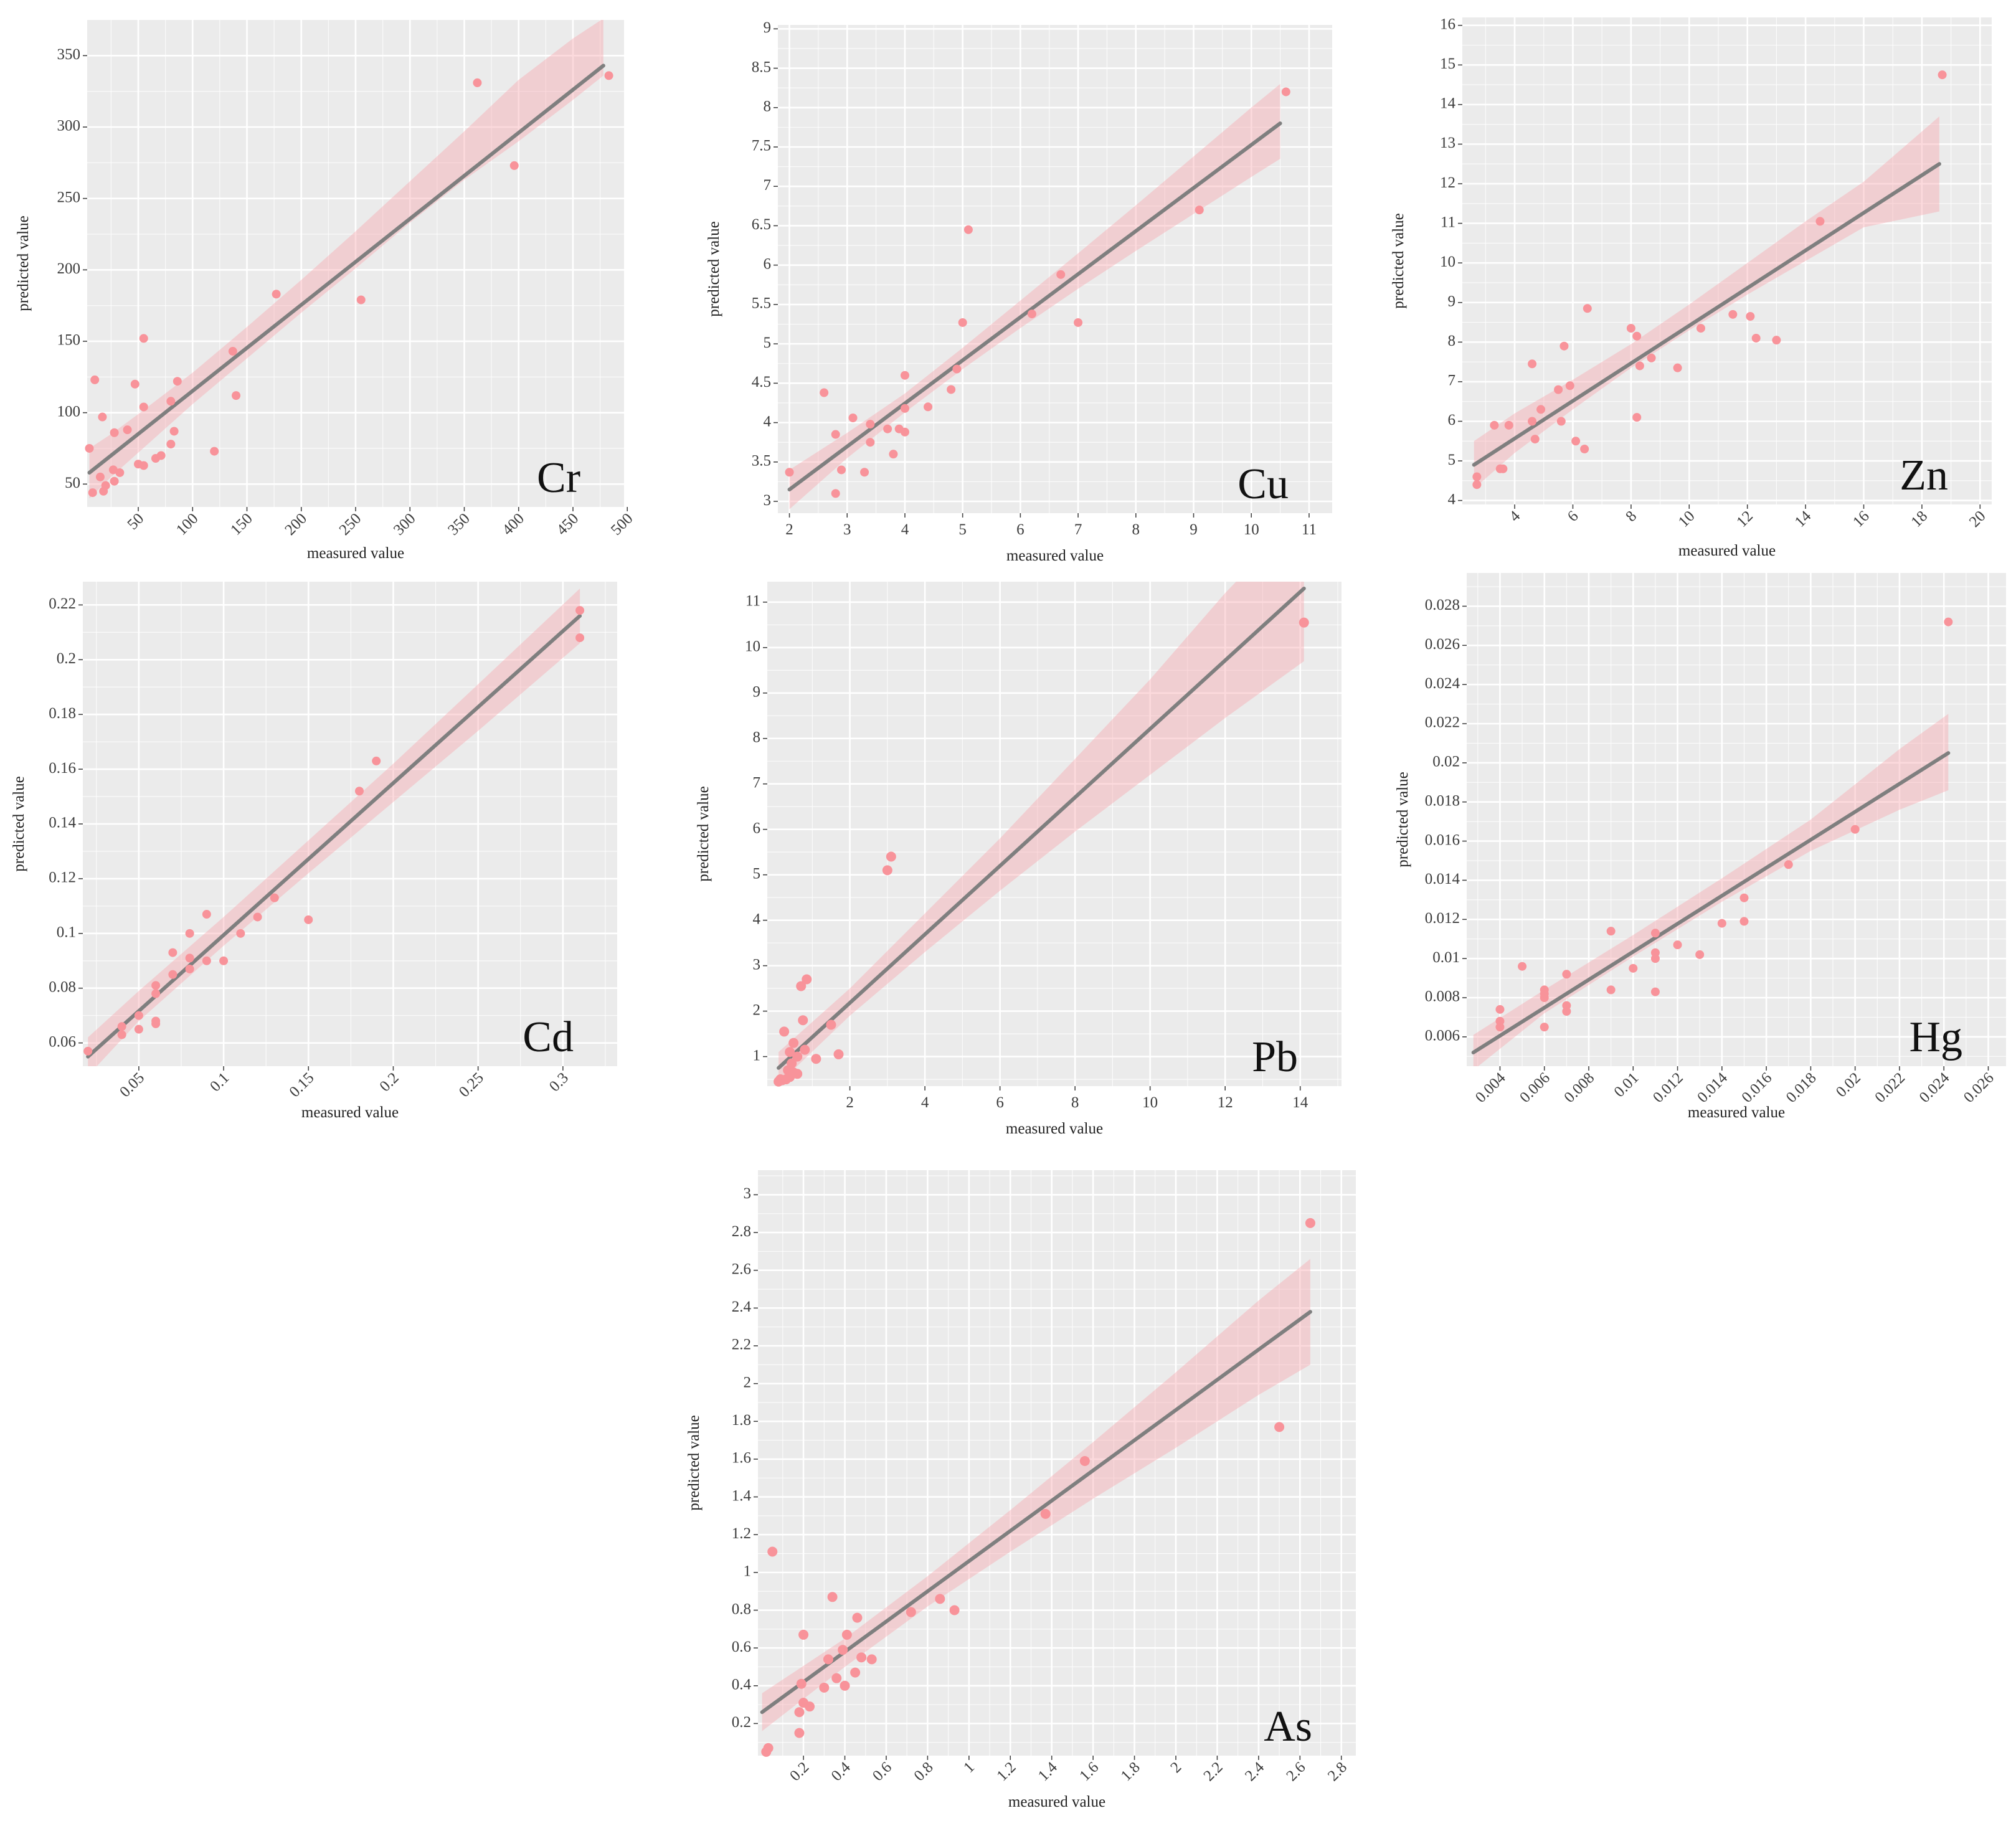 The image size is (2016, 1821). Describe the element at coordinates (1296, 1772) in the screenshot. I see `x-tick-label: 2.6` at that location.